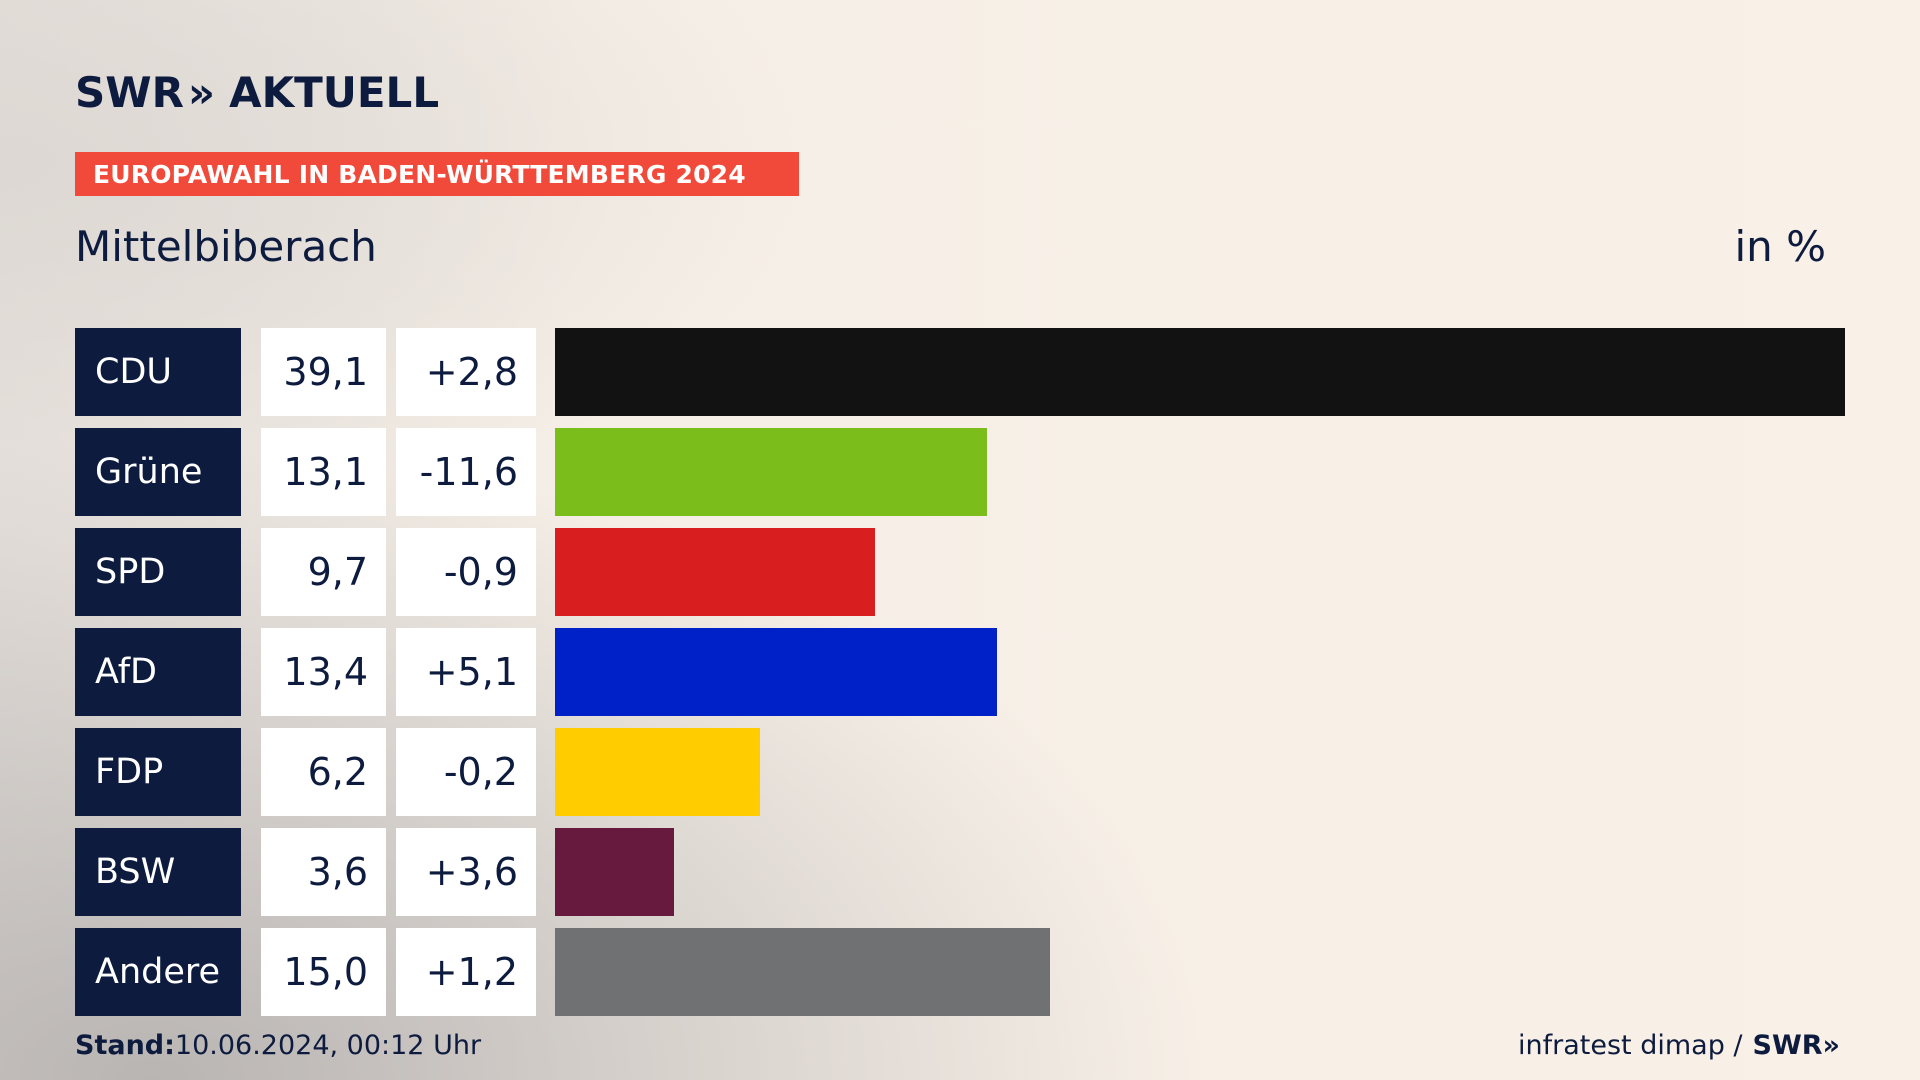  I want to click on party-label: AfD, so click(158, 672).